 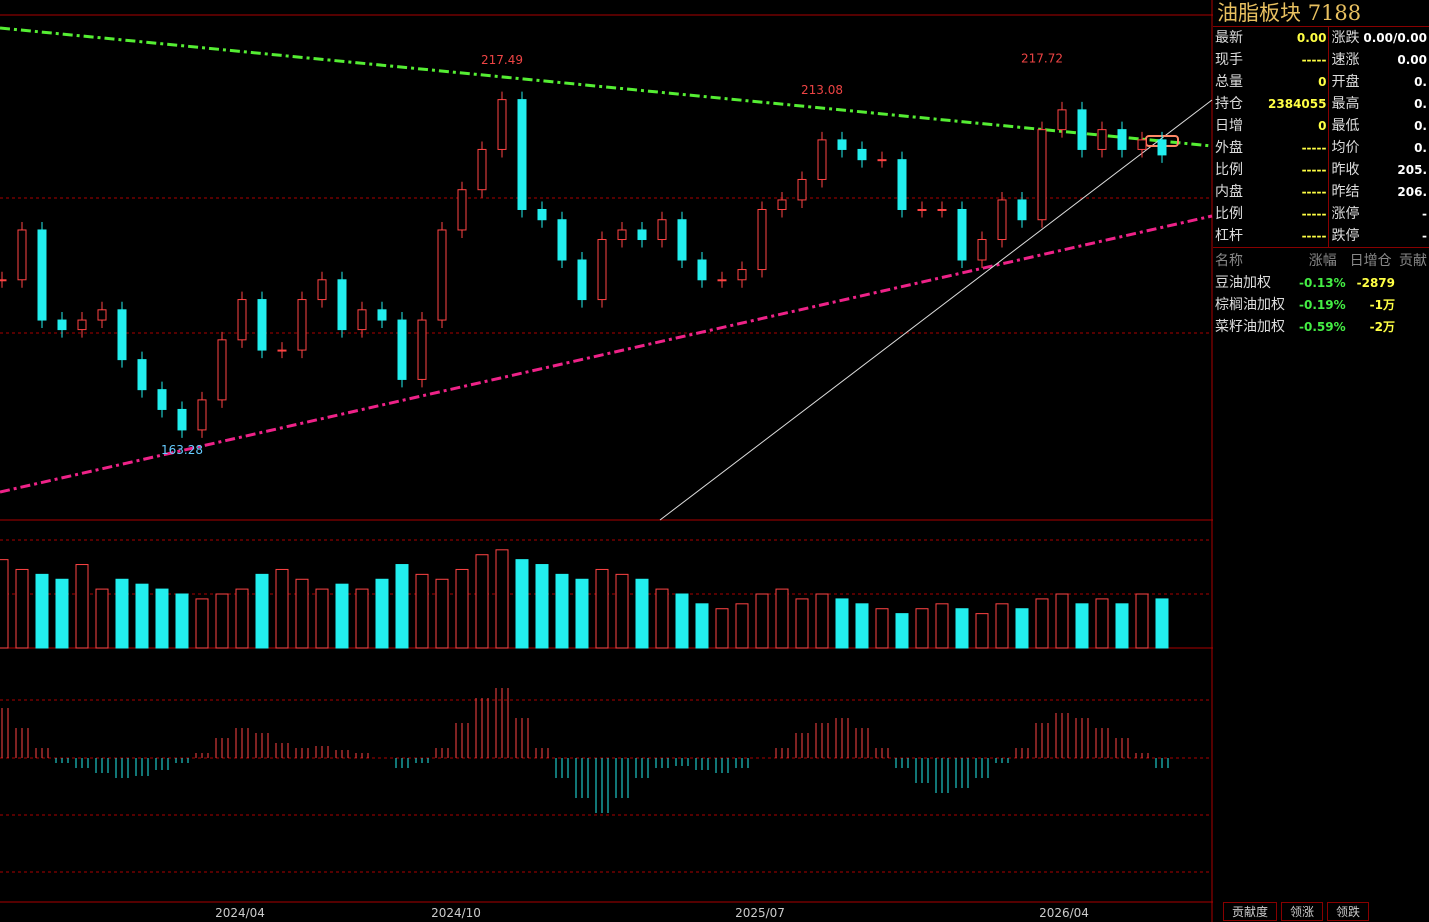 What do you see at coordinates (1413, 261) in the screenshot?
I see `header-cell: 贡献` at bounding box center [1413, 261].